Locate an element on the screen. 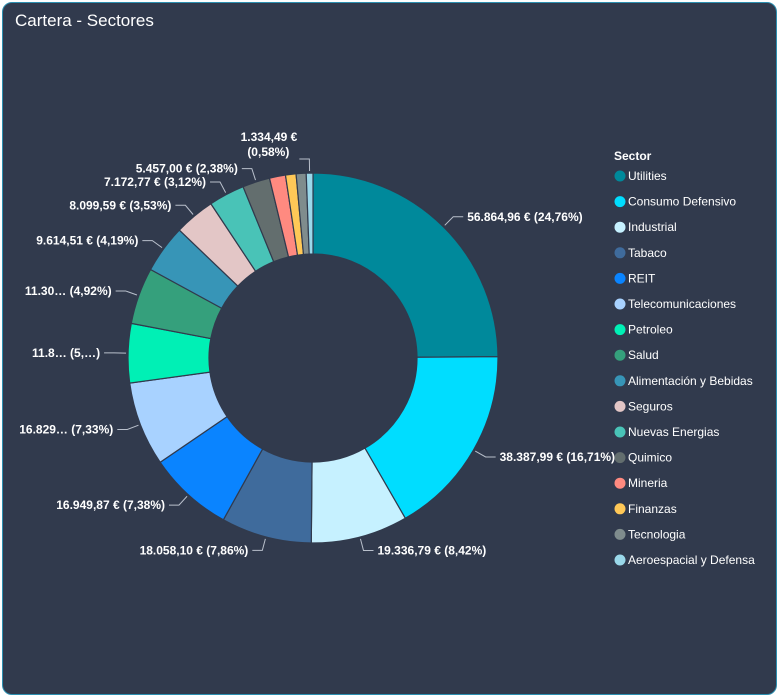  slice-label: 16.829… (7,33%) is located at coordinates (79, 430).